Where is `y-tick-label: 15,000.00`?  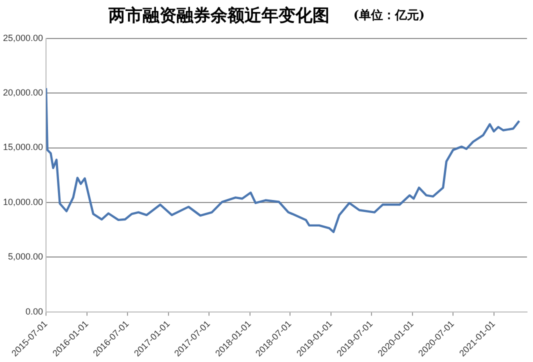 y-tick-label: 15,000.00 is located at coordinates (23, 147).